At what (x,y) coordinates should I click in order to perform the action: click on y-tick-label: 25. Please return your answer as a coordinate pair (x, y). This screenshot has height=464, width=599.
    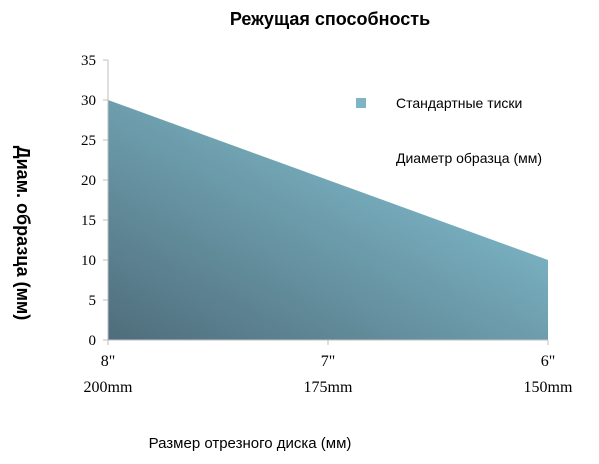
    Looking at the image, I should click on (88, 141).